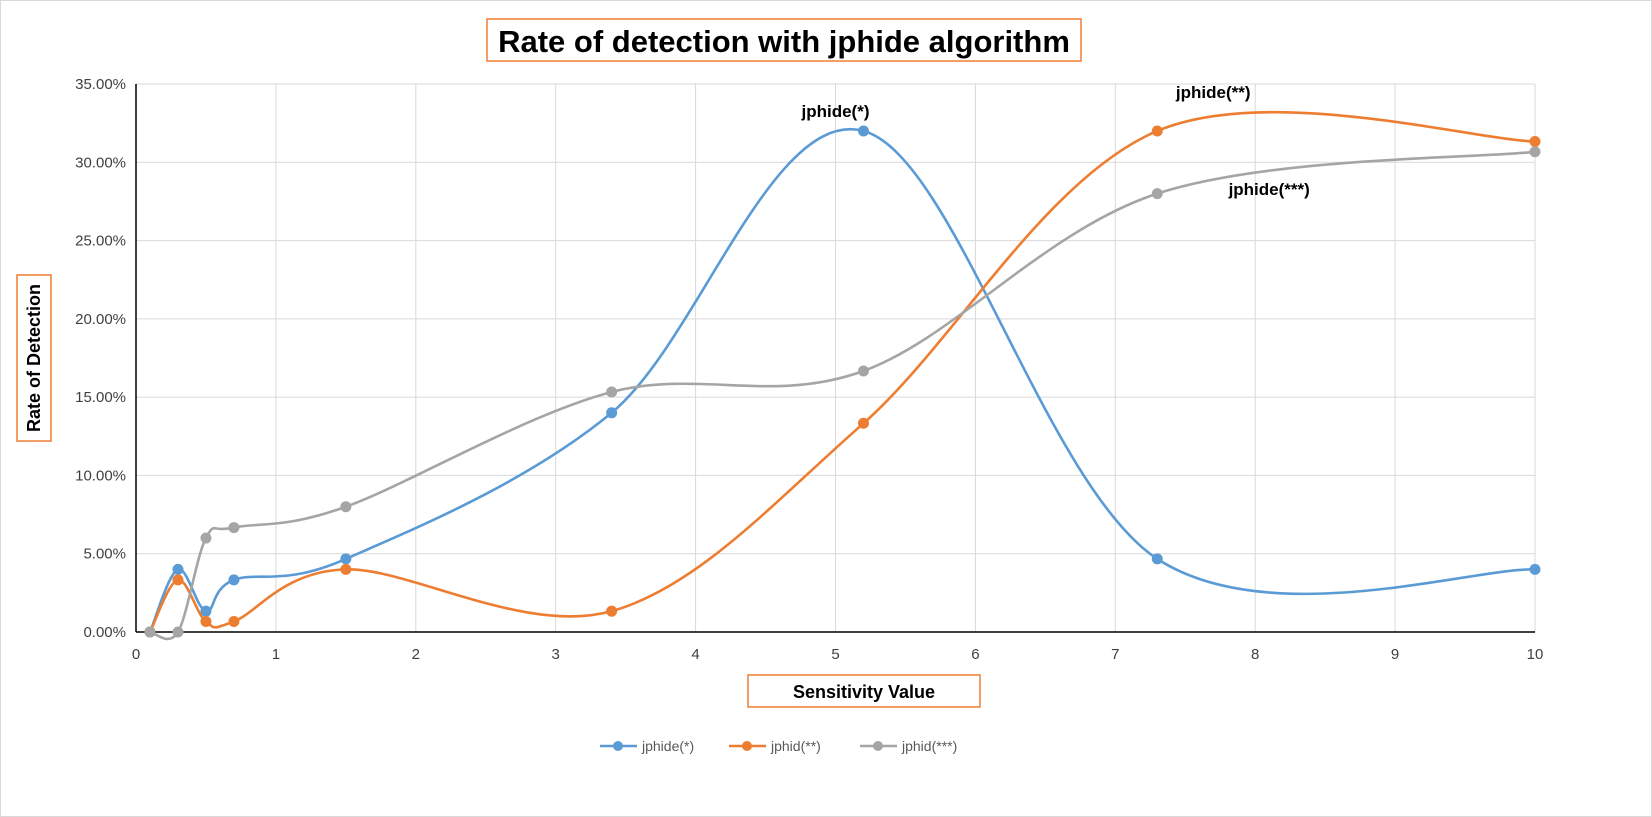 Image resolution: width=1652 pixels, height=817 pixels. What do you see at coordinates (835, 654) in the screenshot?
I see `x-tick-label: 5` at bounding box center [835, 654].